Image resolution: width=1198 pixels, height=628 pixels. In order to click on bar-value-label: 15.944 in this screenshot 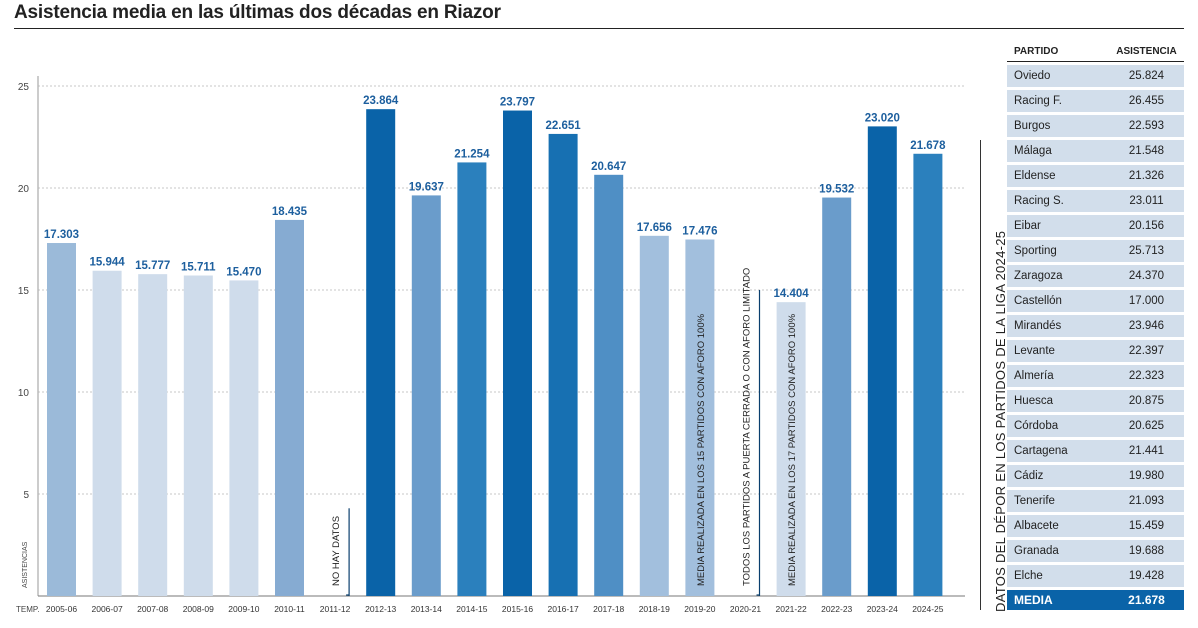, I will do `click(108, 263)`.